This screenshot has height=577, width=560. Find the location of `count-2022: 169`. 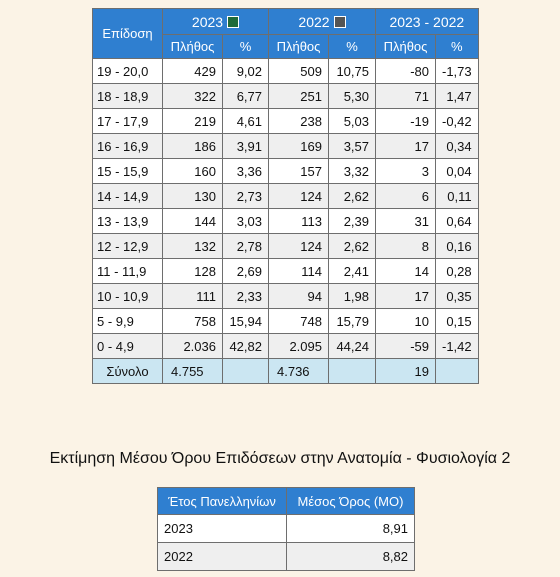

count-2022: 169 is located at coordinates (298, 146).